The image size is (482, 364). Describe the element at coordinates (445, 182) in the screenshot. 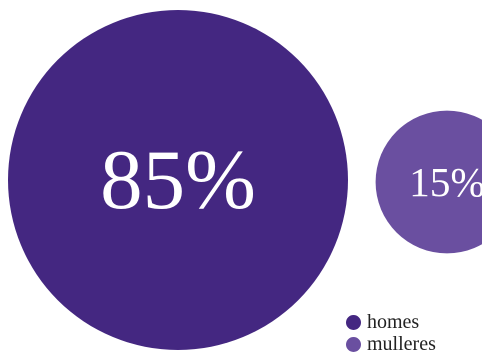

I see `bubble-label-mulleres: 15%` at that location.